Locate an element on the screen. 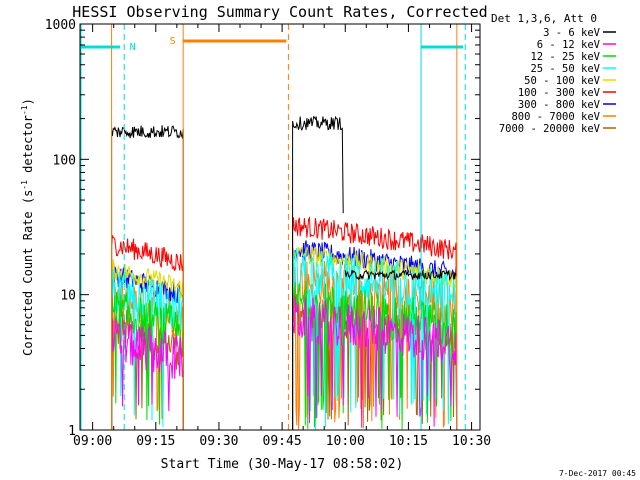  legend-label: 12 - 25 keV is located at coordinates (565, 57).